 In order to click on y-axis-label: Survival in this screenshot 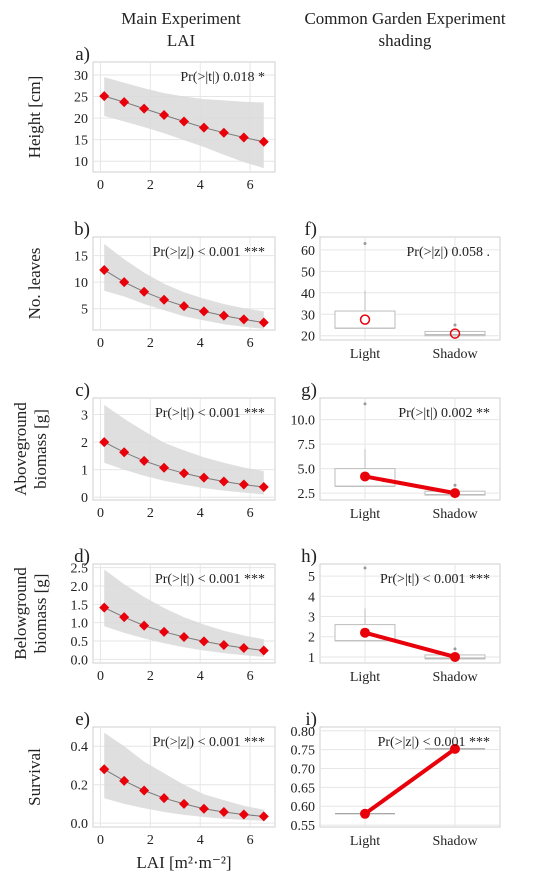, I will do `click(34, 777)`.